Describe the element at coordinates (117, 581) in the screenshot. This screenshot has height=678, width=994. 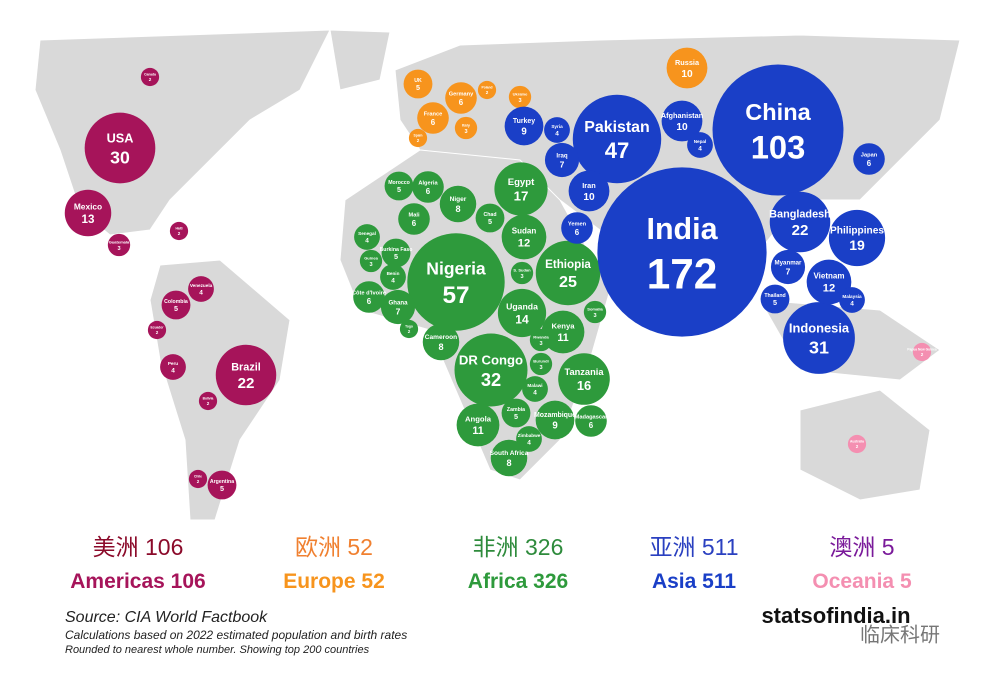
I see `total-label: Americas` at that location.